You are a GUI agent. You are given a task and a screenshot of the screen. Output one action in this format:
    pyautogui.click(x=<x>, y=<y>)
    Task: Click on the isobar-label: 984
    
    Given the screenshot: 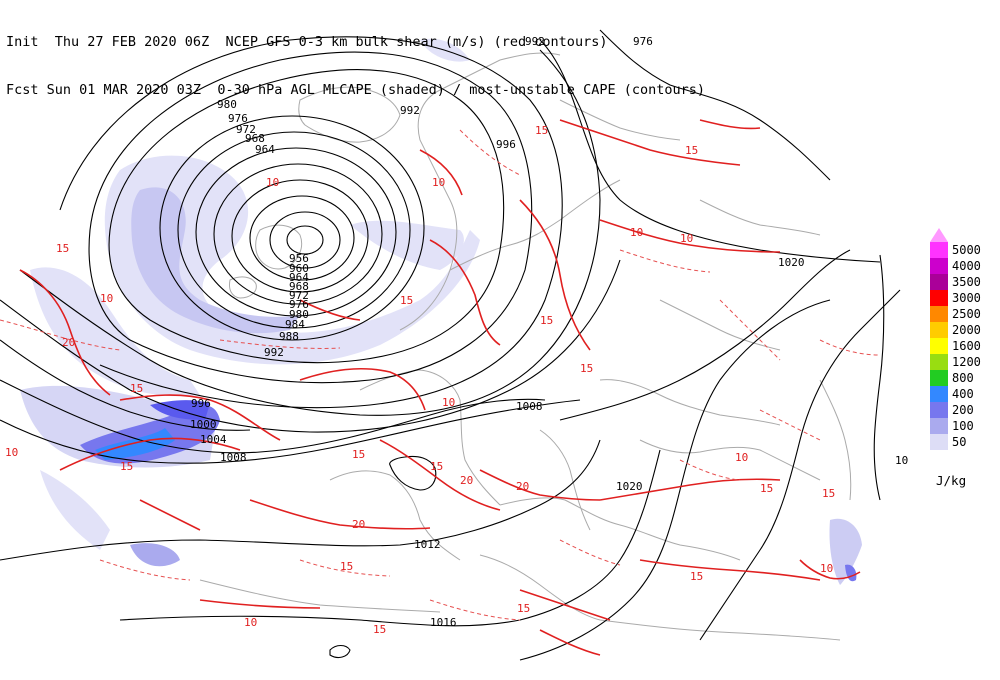 What is the action you would take?
    pyautogui.click(x=295, y=324)
    